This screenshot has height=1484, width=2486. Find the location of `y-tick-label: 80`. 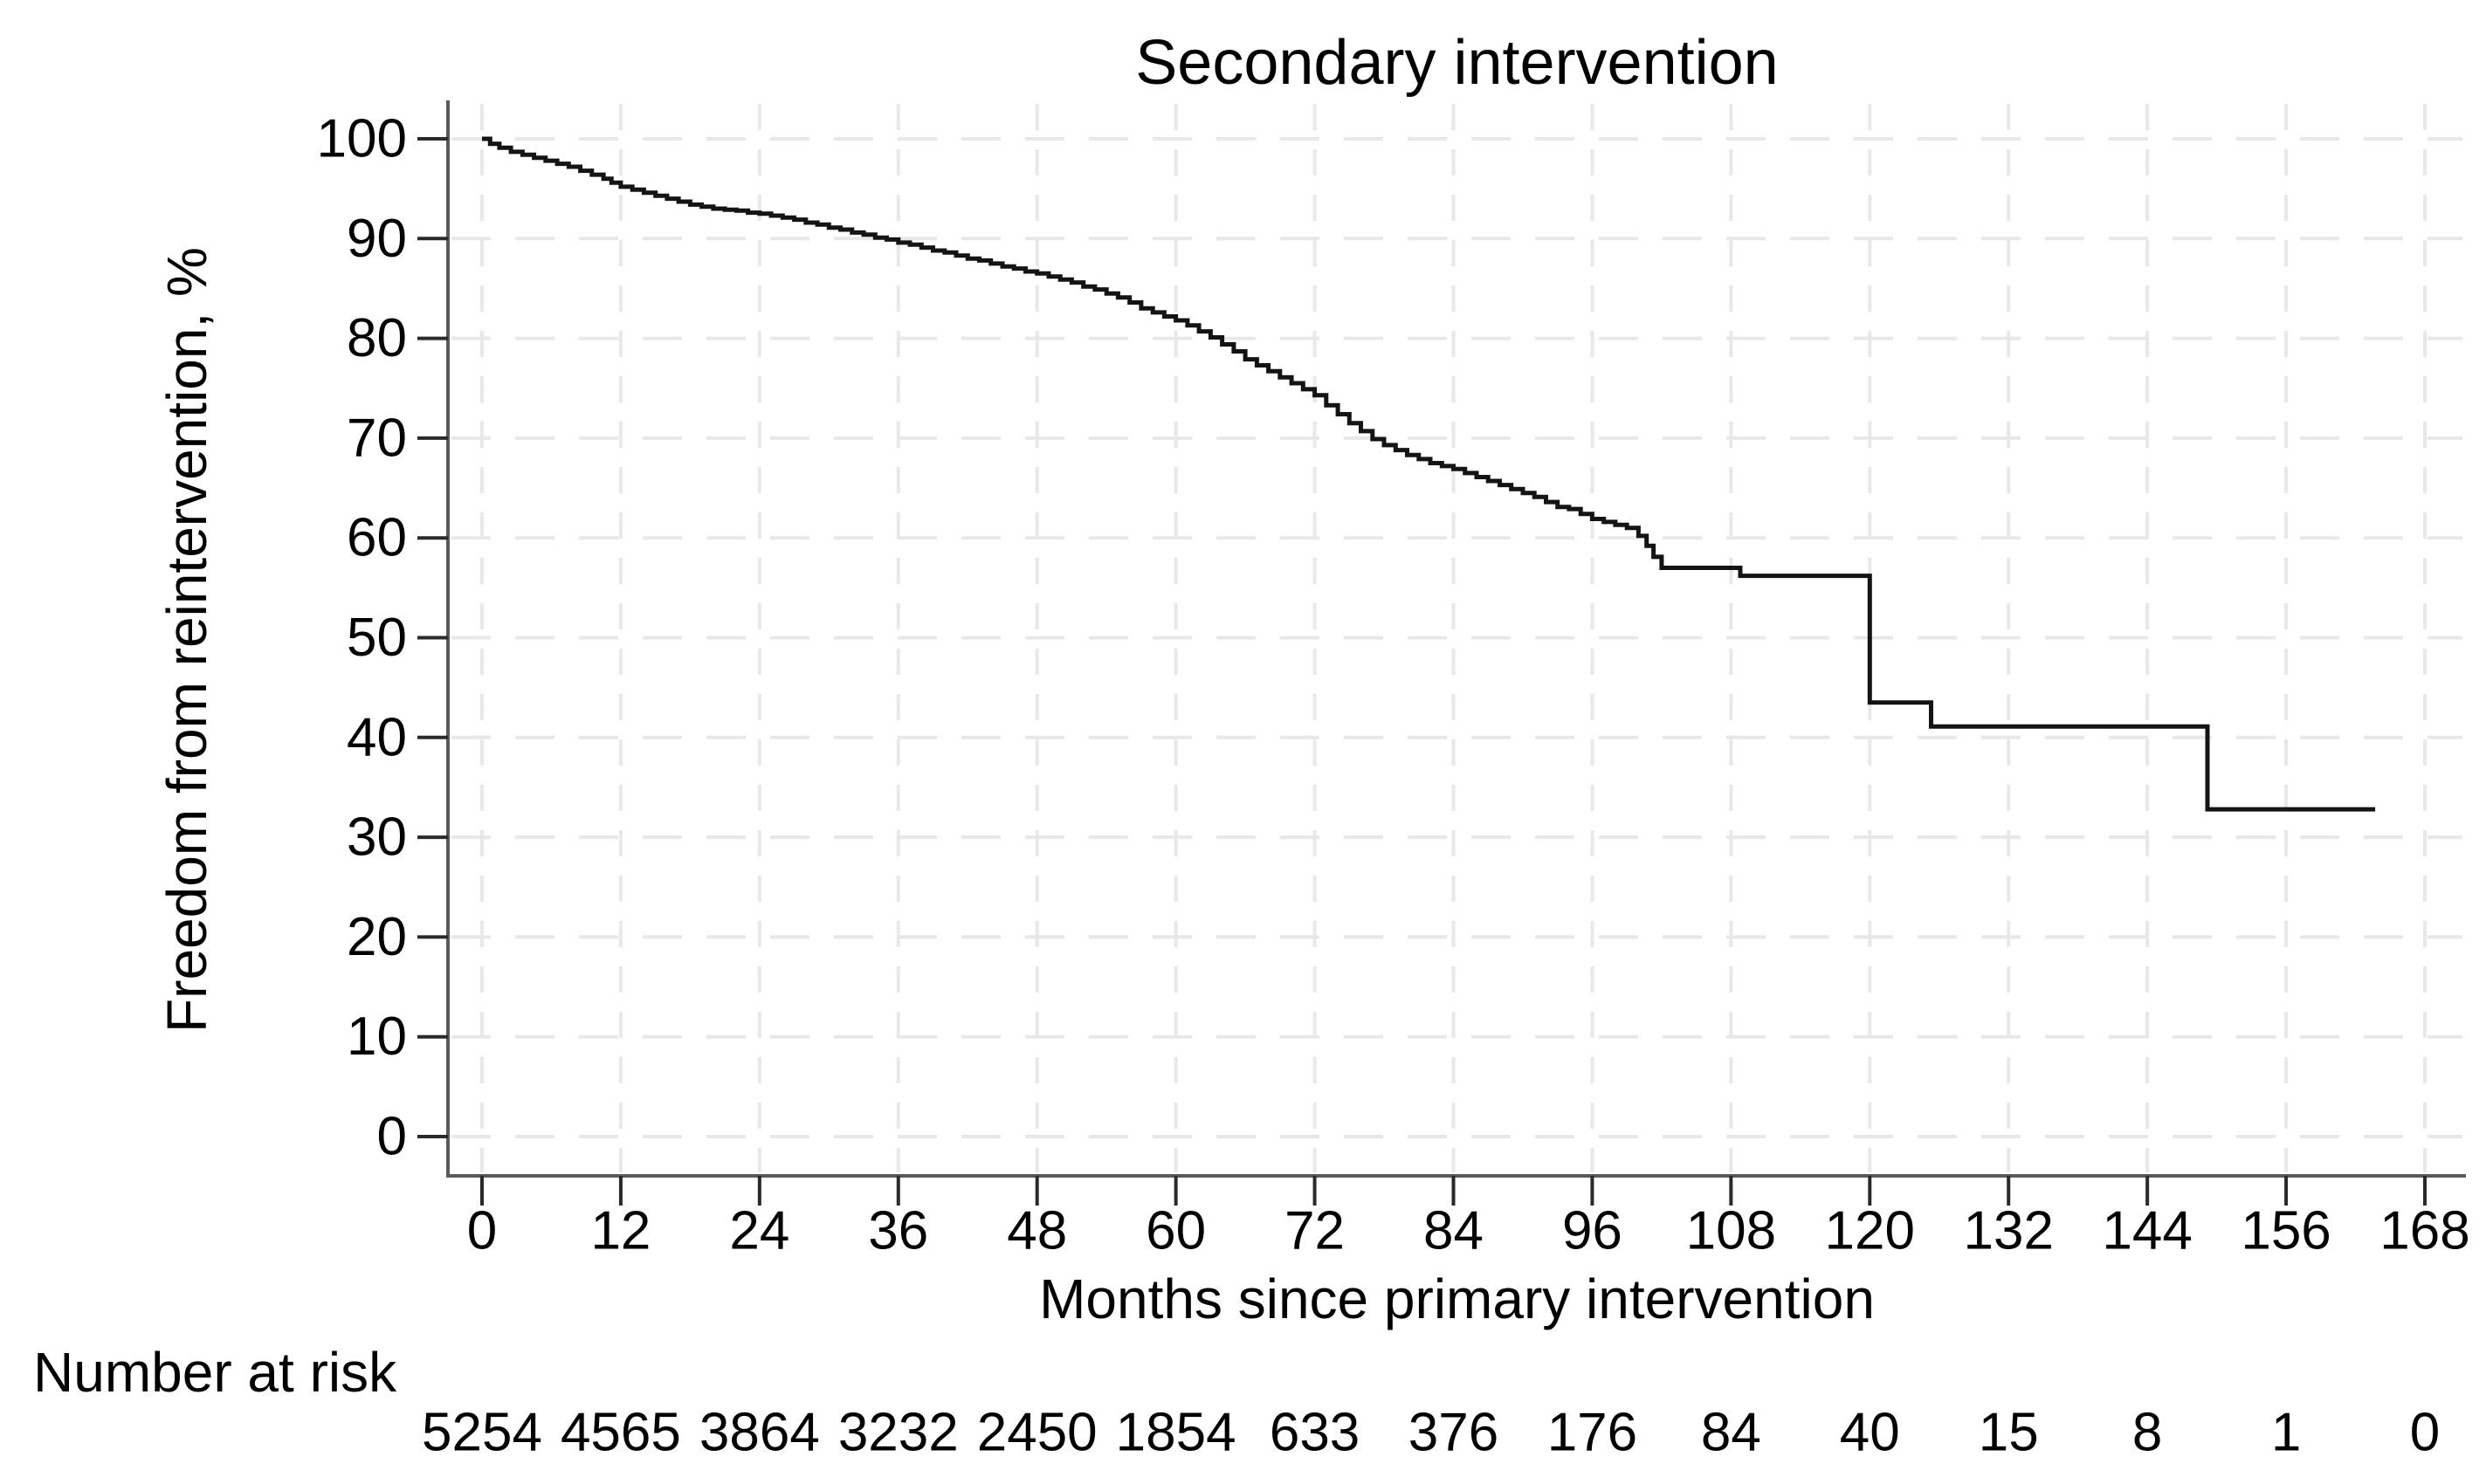

y-tick-label: 80 is located at coordinates (377, 338).